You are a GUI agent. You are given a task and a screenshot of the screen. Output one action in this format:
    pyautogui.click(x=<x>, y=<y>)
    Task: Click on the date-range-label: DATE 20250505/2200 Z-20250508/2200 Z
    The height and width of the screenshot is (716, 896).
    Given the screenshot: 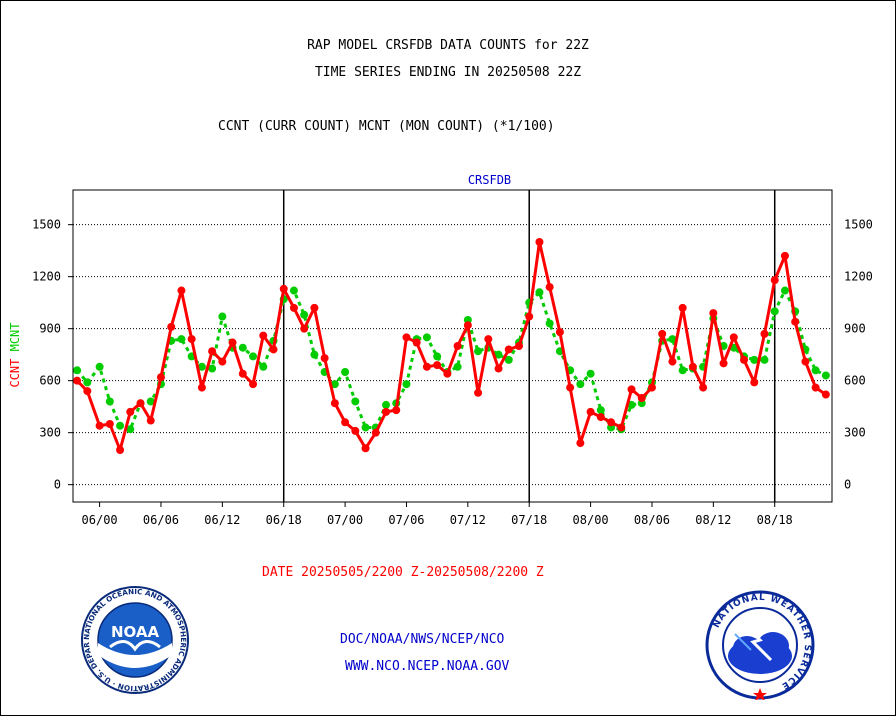 What is the action you would take?
    pyautogui.click(x=403, y=572)
    